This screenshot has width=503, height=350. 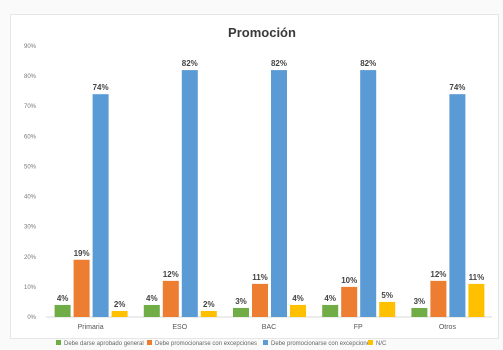 I want to click on y-tick-label: 20%, so click(x=30, y=258).